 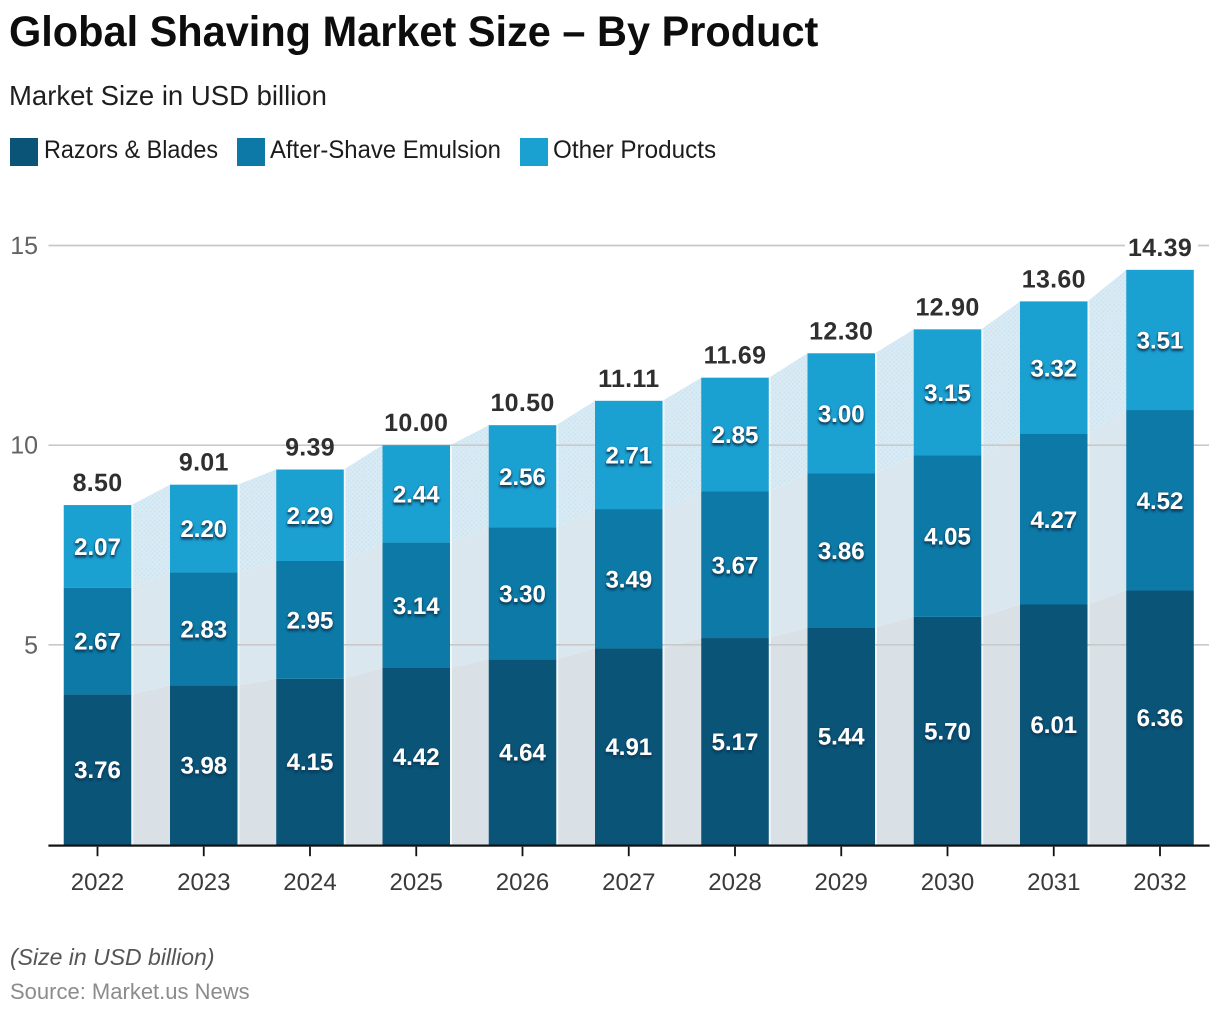 I want to click on svg-text: 12.30, so click(x=841, y=331).